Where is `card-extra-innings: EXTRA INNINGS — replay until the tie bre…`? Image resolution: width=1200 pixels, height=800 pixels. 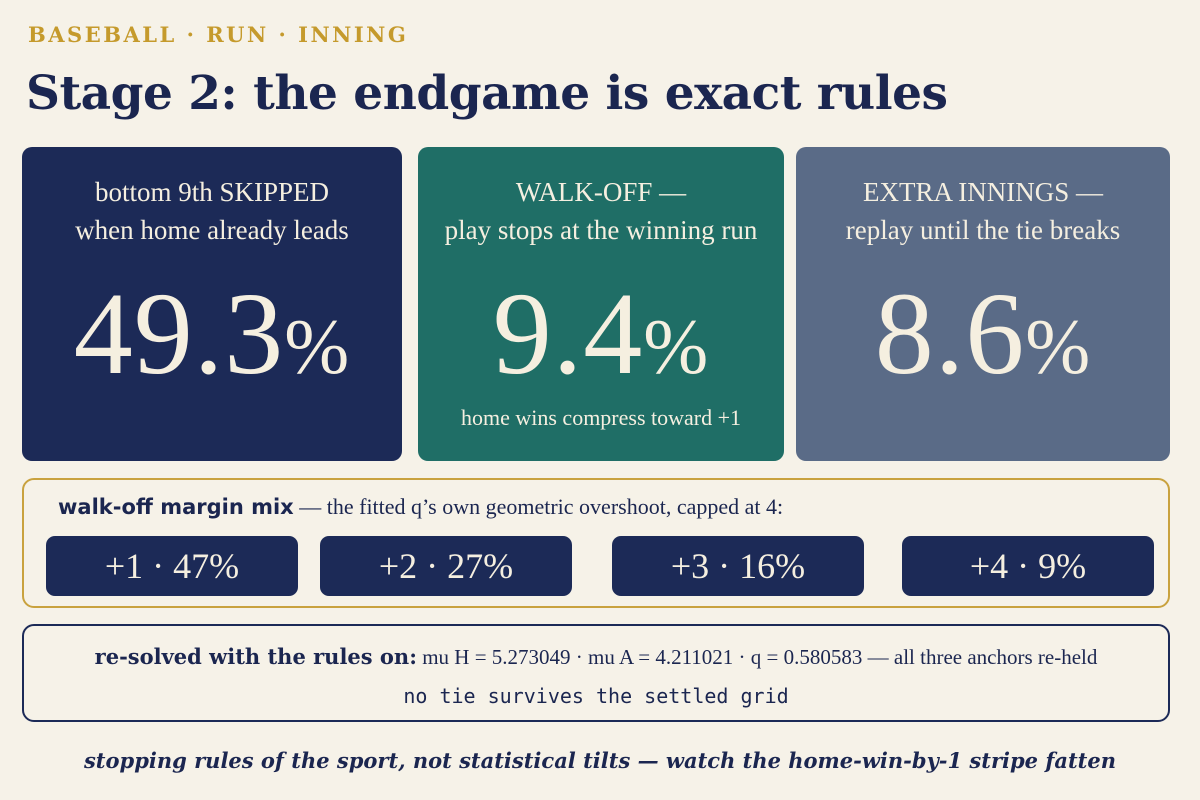 card-extra-innings: EXTRA INNINGS — replay until the tie bre… is located at coordinates (983, 304).